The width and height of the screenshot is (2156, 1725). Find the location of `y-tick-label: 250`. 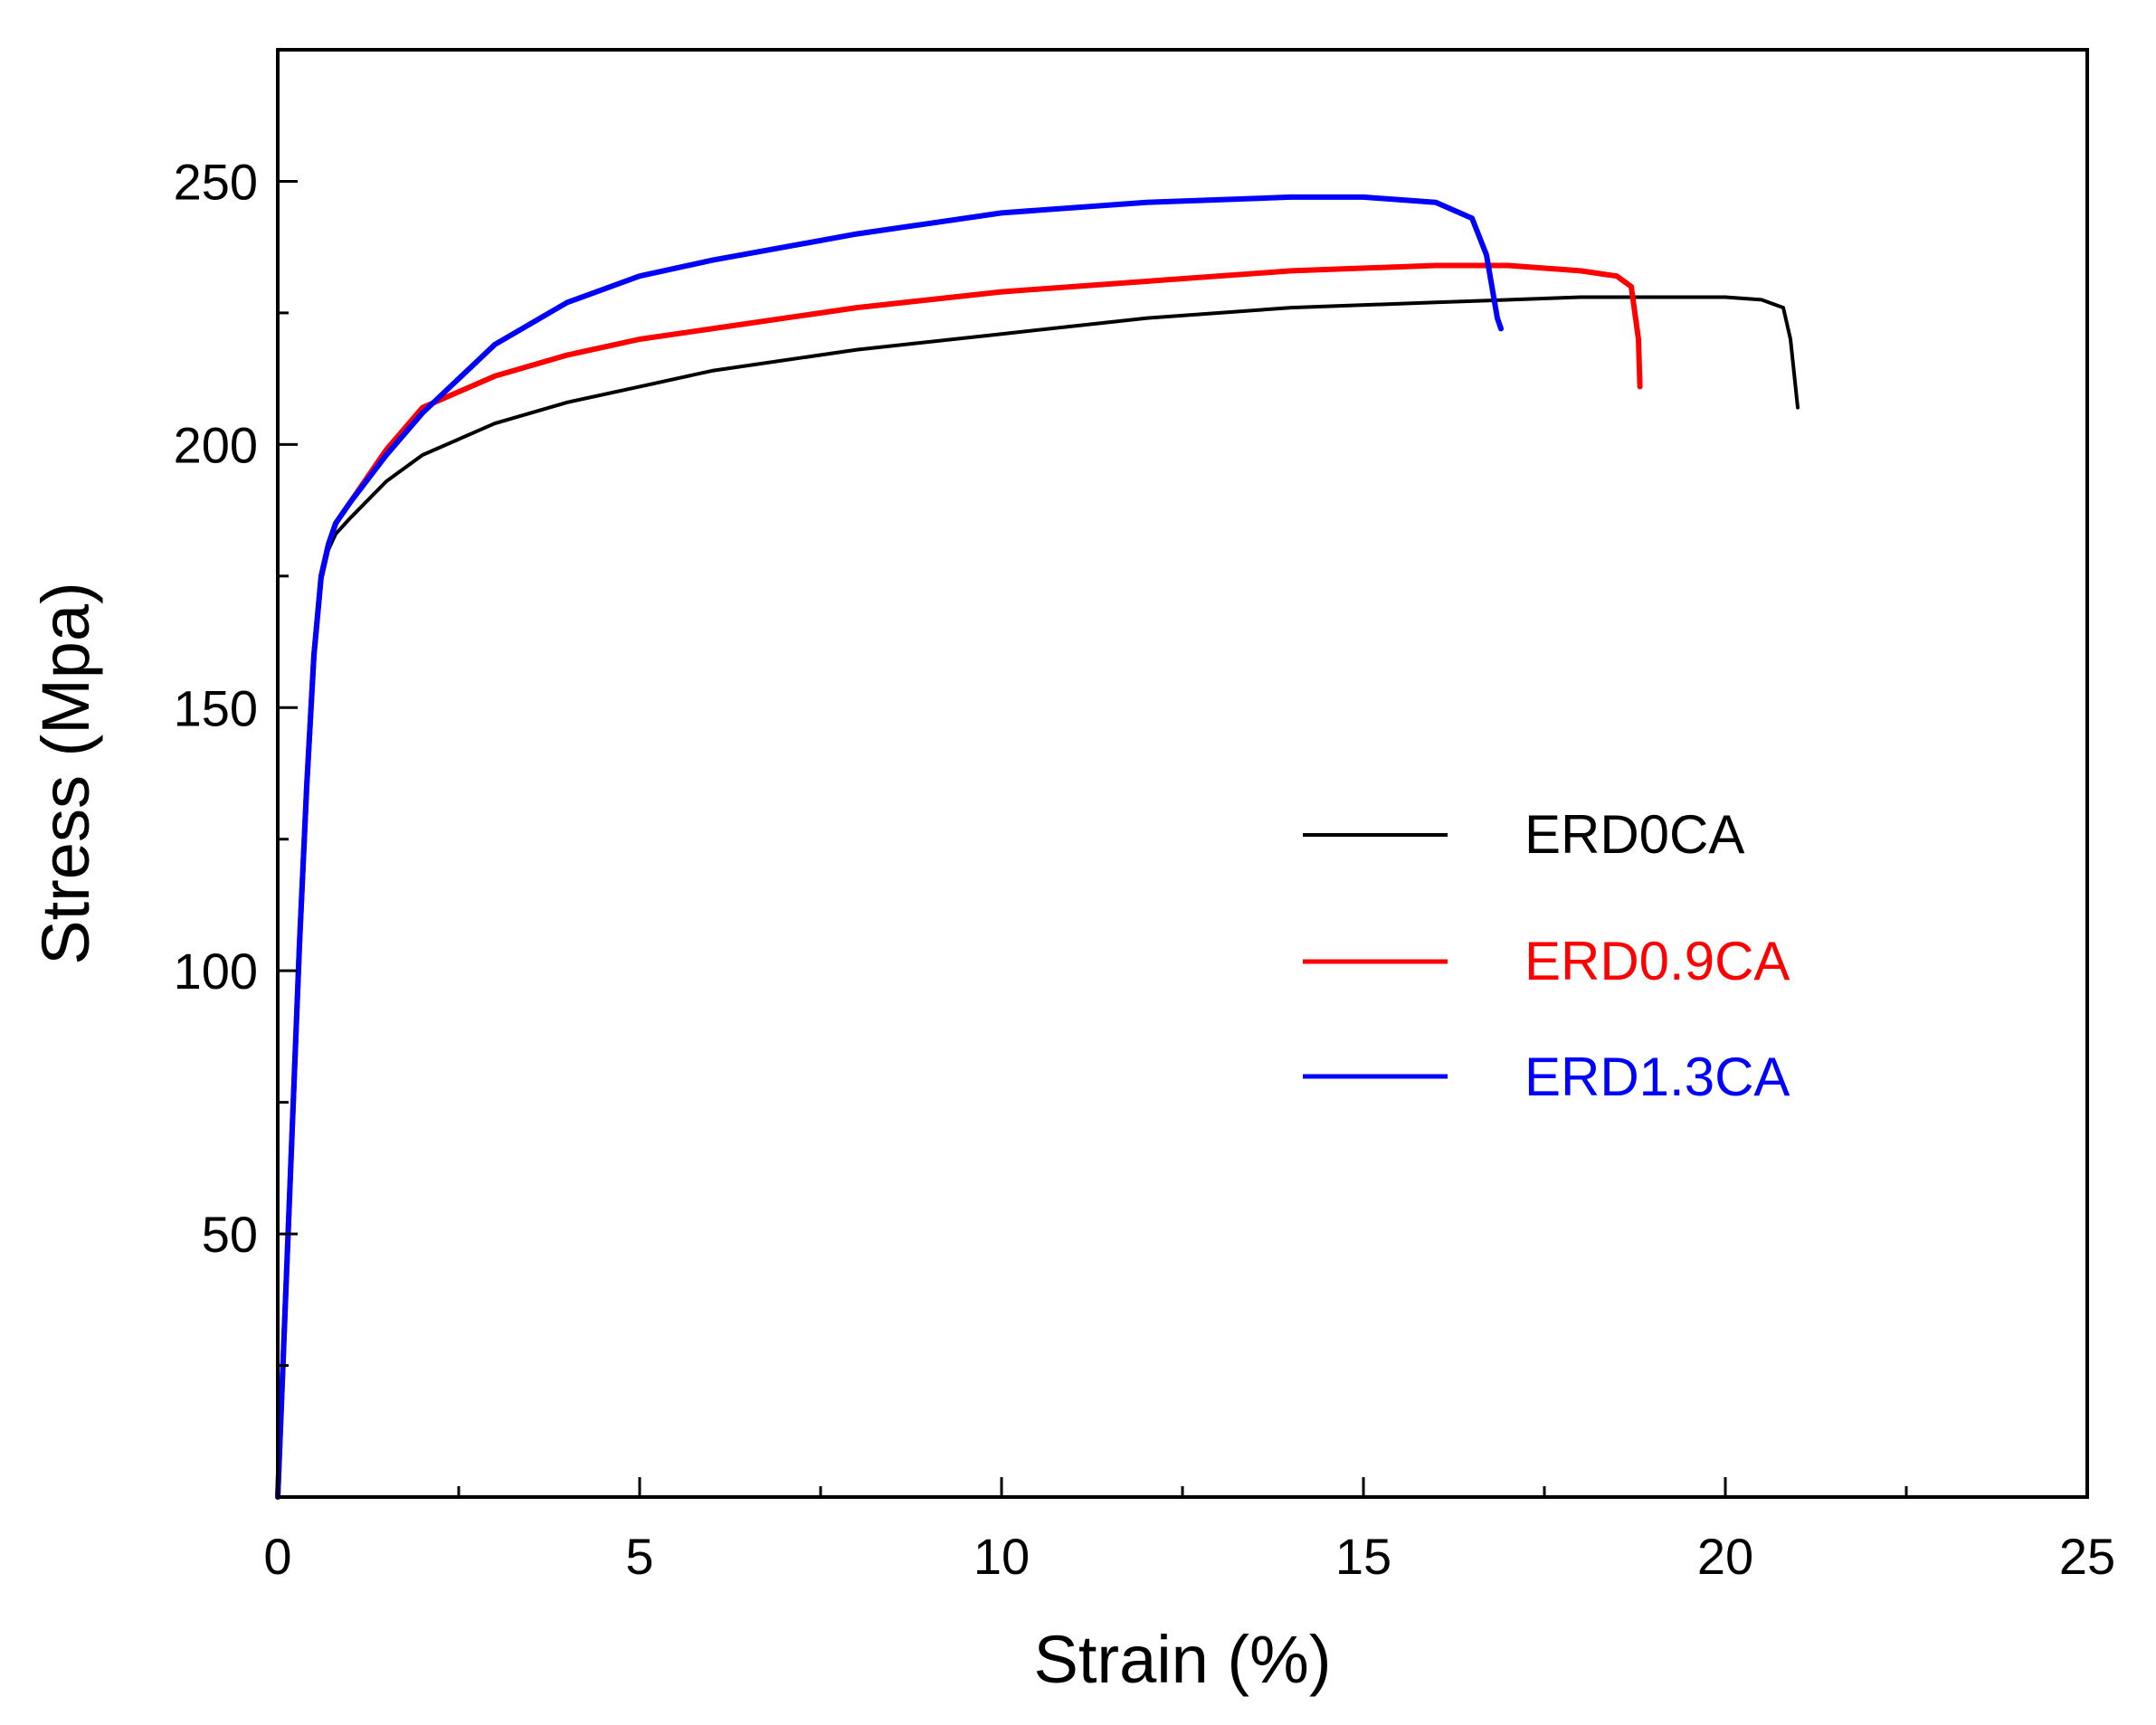

y-tick-label: 250 is located at coordinates (216, 182).